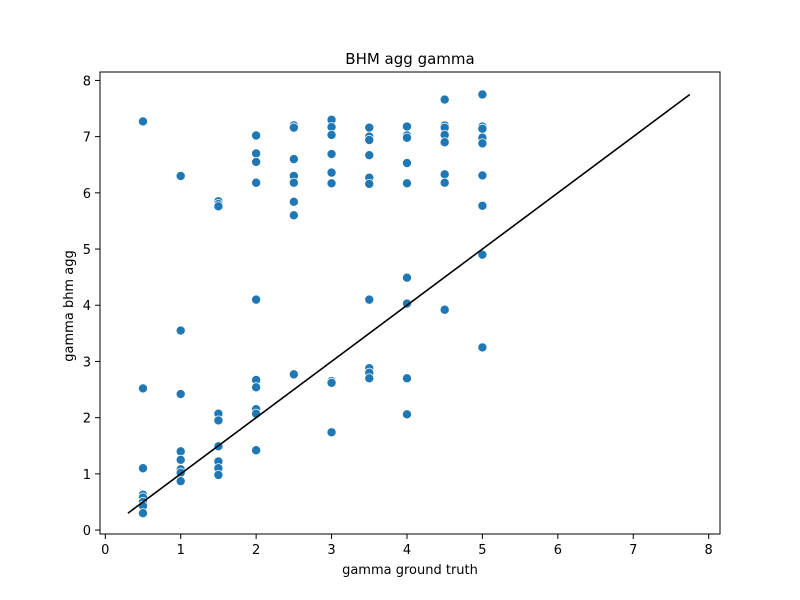  Describe the element at coordinates (407, 550) in the screenshot. I see `x-tick-label-4: 4` at that location.